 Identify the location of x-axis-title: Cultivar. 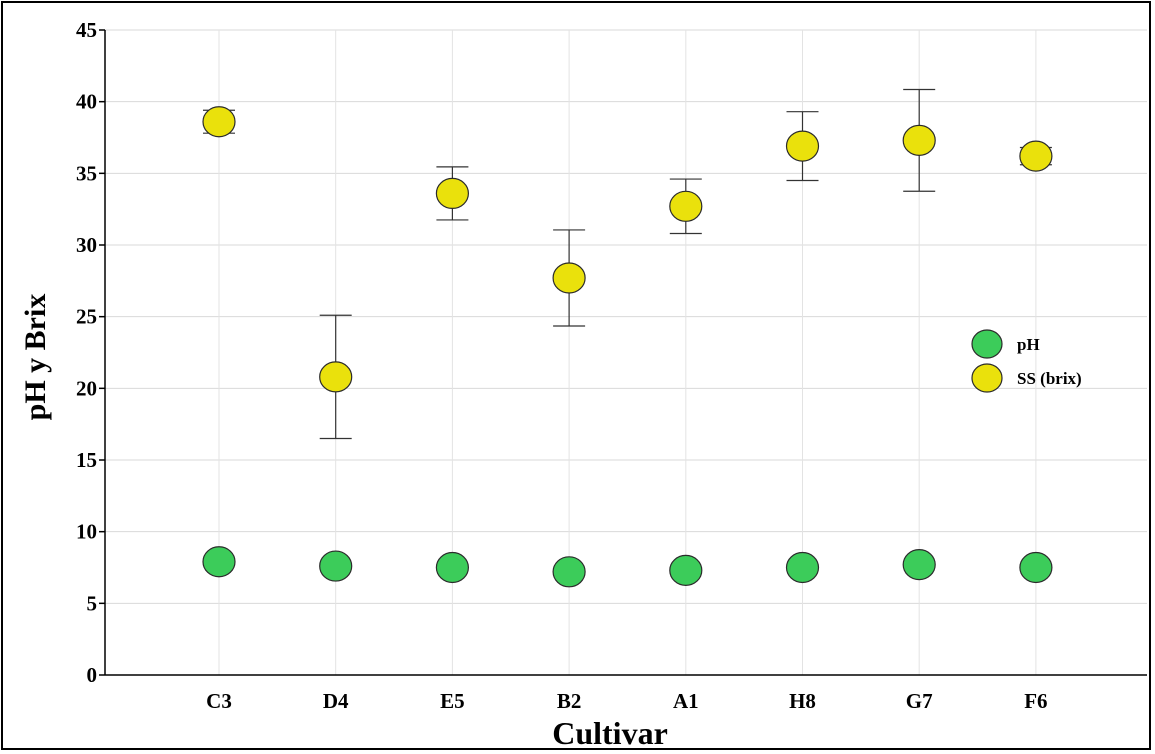
(610, 733).